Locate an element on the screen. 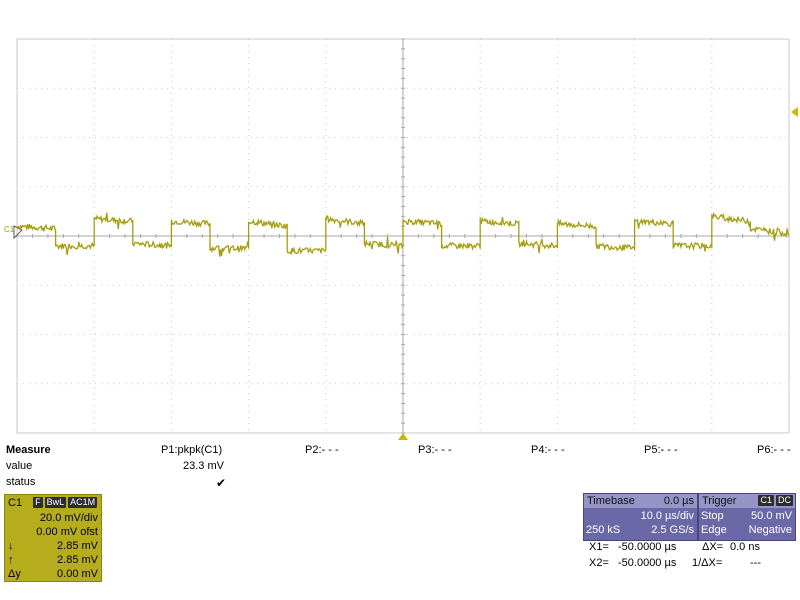  param-p2-name: P2:- - - is located at coordinates (322, 450).